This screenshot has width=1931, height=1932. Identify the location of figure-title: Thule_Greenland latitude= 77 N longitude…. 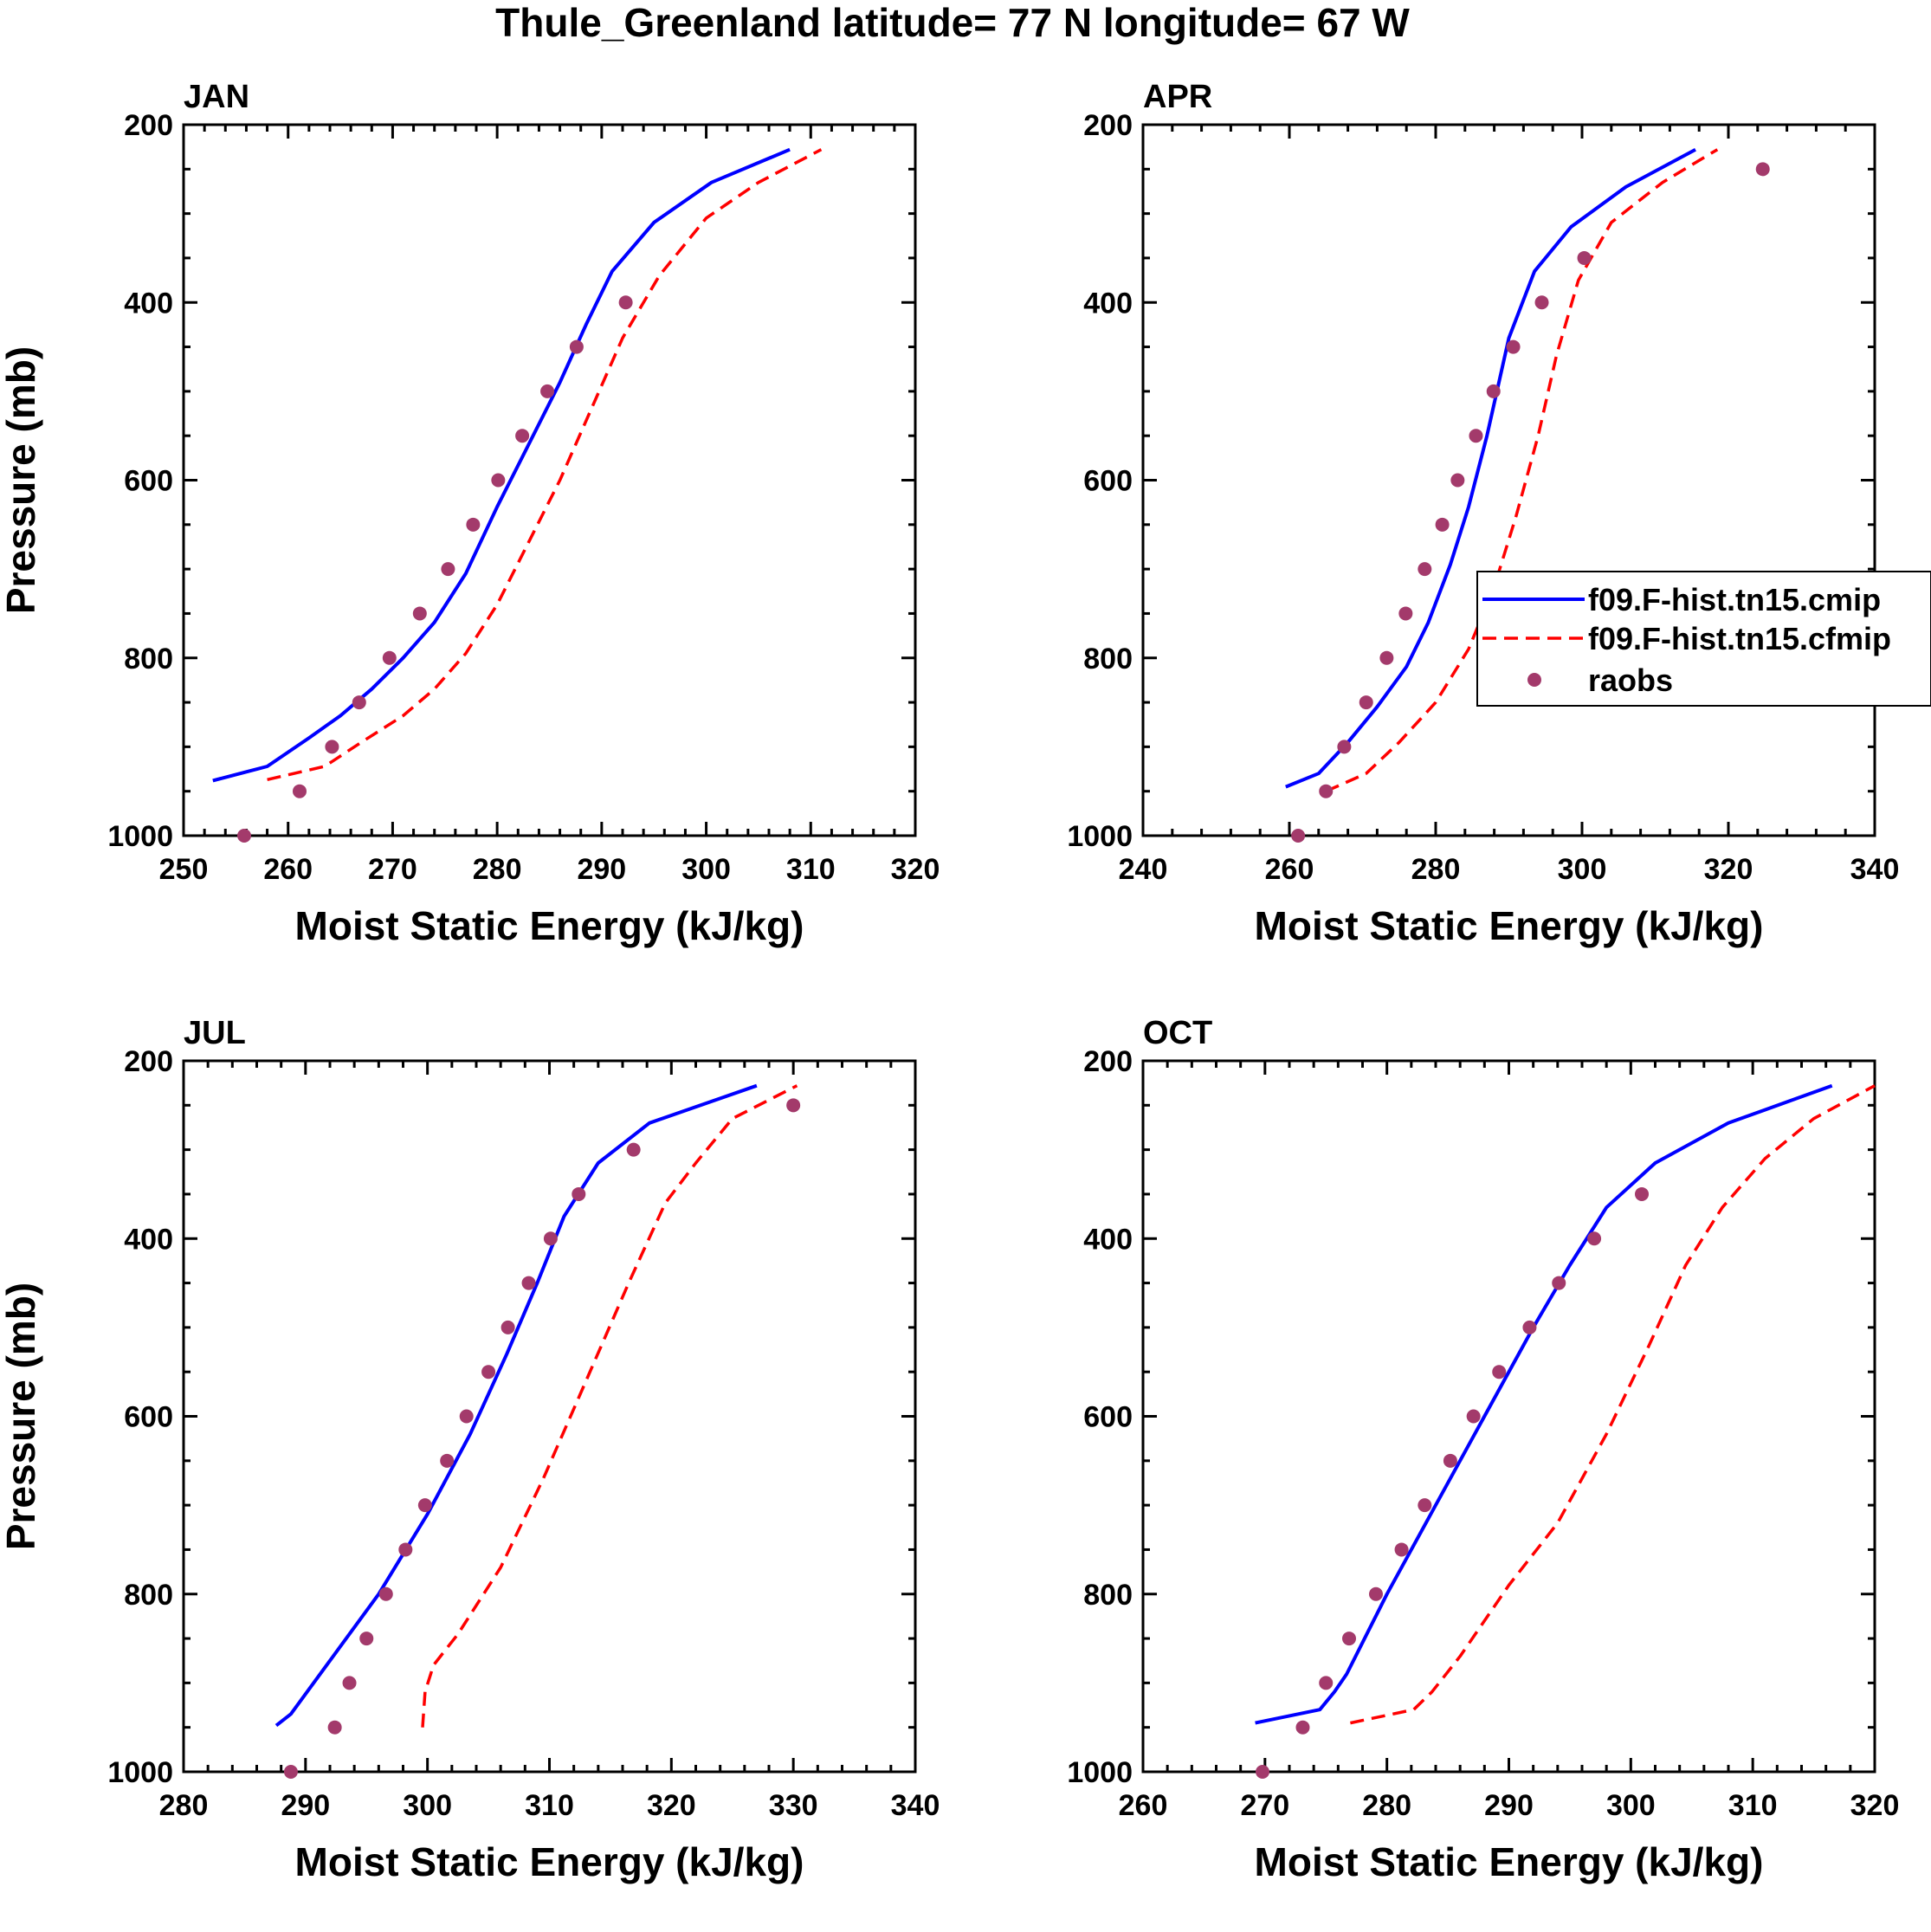
(952, 22).